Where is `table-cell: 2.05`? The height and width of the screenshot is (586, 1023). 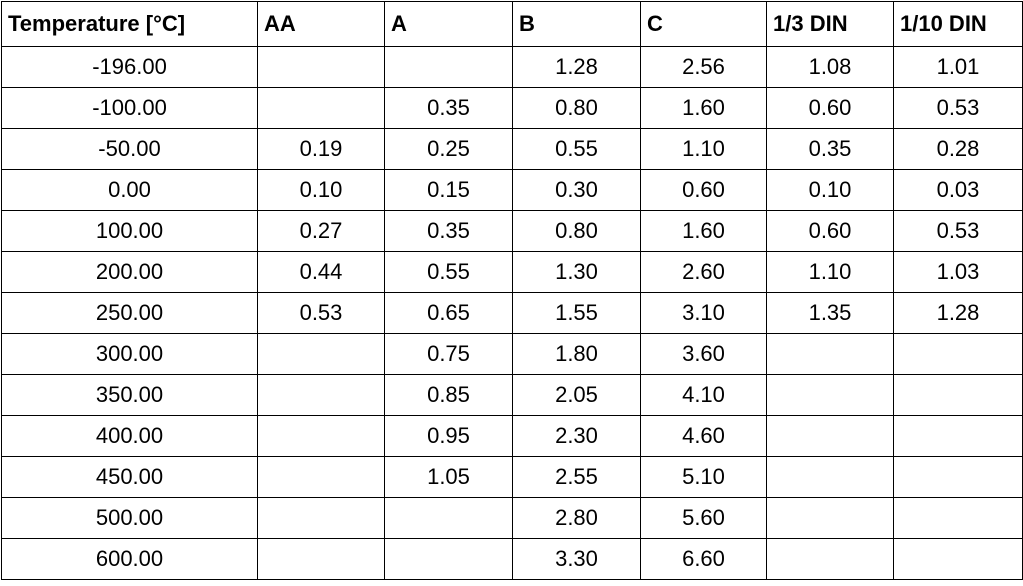 table-cell: 2.05 is located at coordinates (576, 395).